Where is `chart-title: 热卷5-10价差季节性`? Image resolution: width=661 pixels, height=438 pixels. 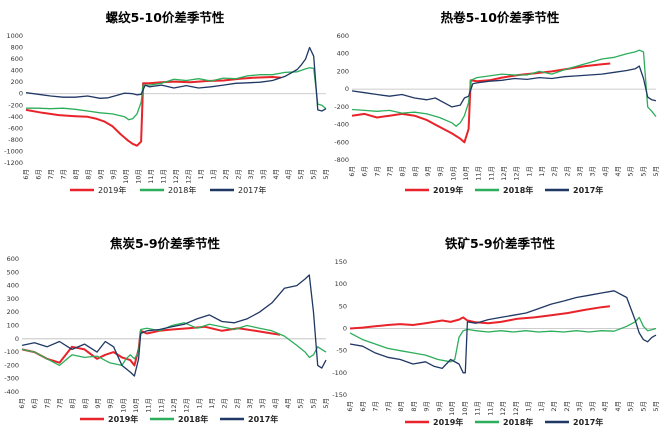 chart-title: 热卷5-10价差季节性 is located at coordinates (500, 17).